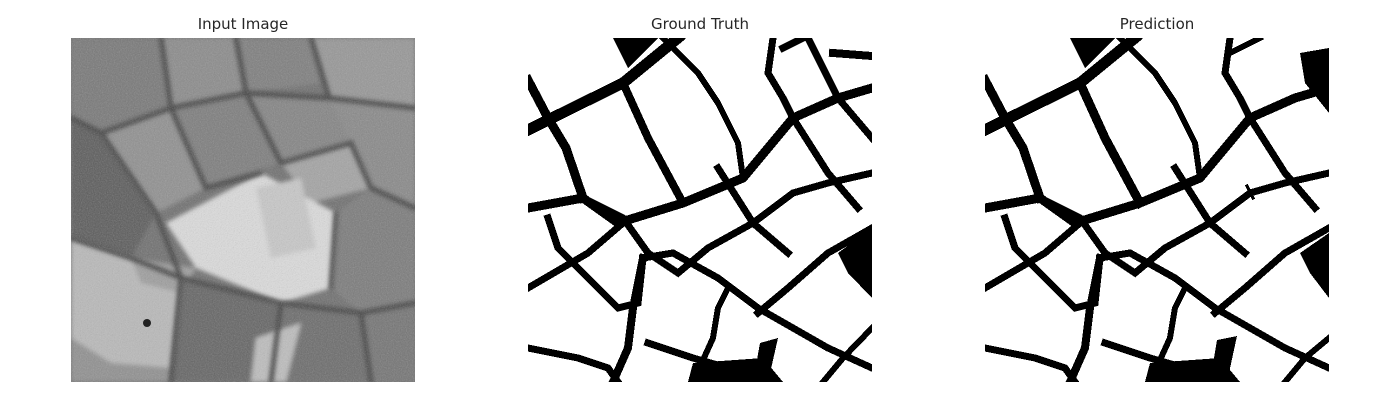 The image size is (1400, 400). I want to click on title-input-image: Input Image, so click(243, 24).